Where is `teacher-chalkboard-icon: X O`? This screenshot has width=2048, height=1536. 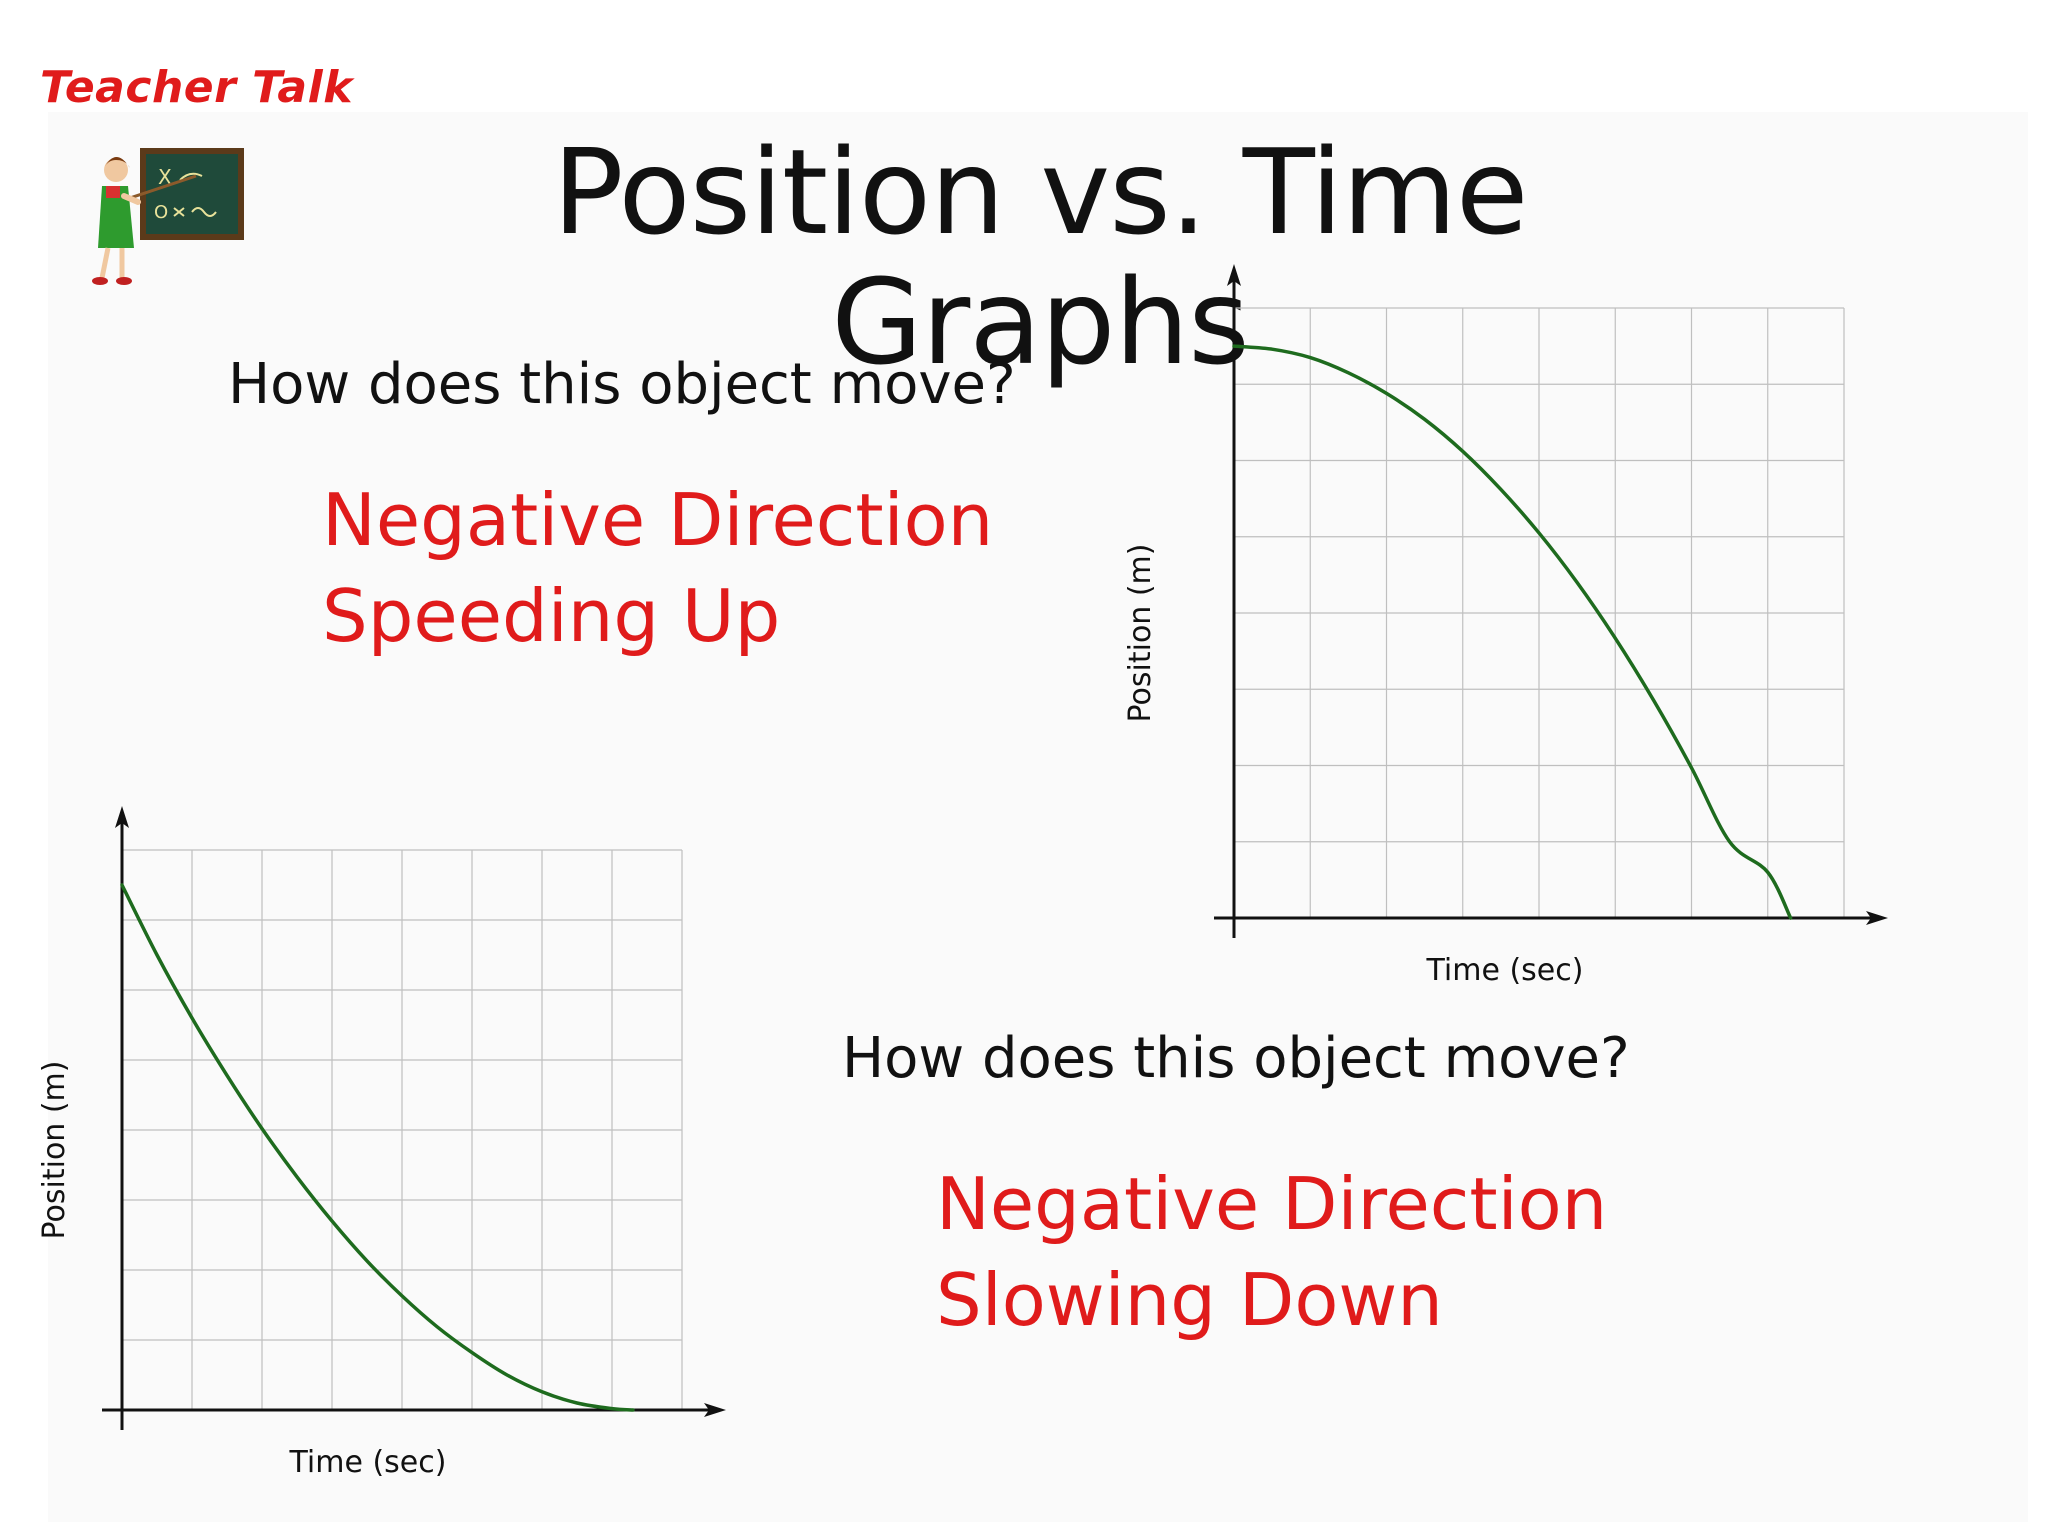
teacher-chalkboard-icon: X O is located at coordinates (168, 216).